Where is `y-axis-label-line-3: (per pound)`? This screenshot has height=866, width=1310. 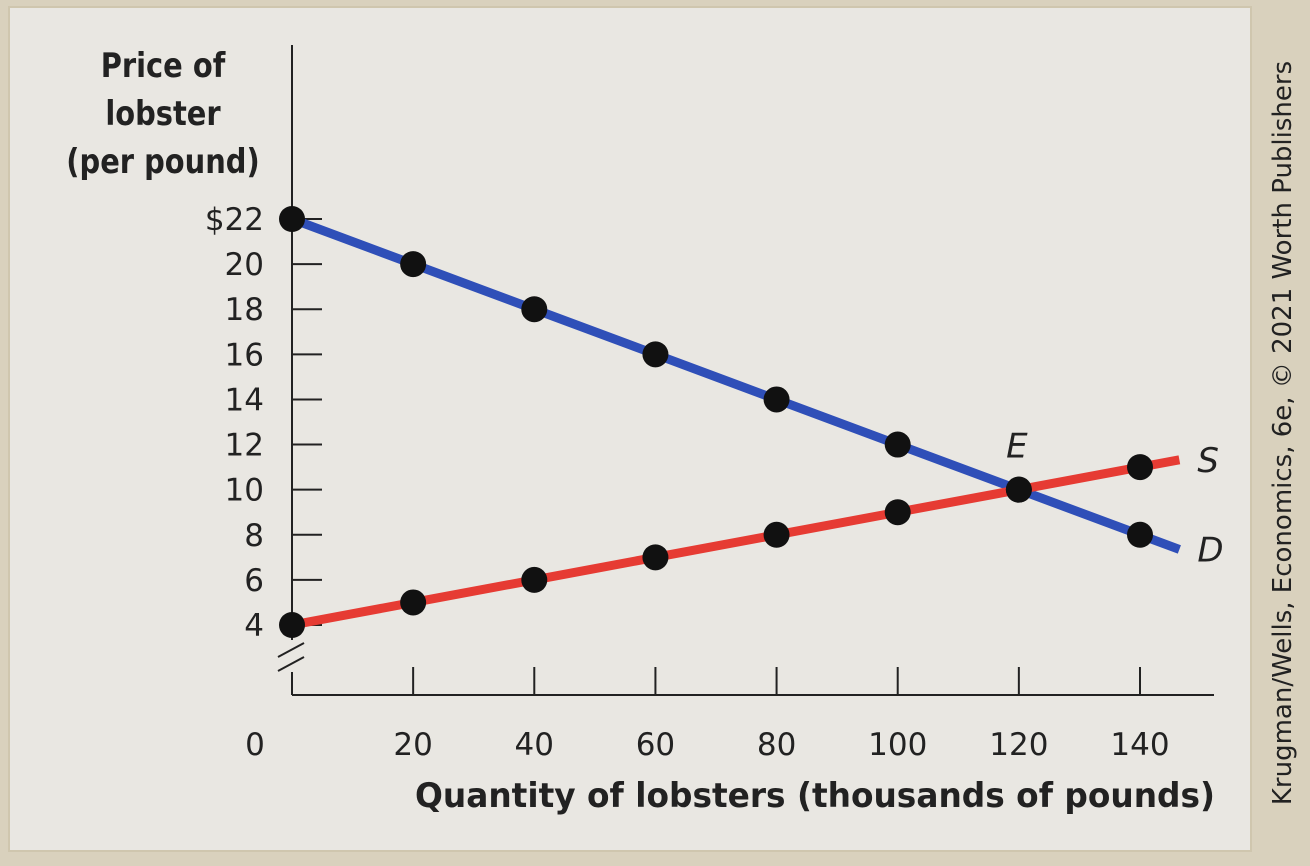 y-axis-label-line-3: (per pound) is located at coordinates (163, 162).